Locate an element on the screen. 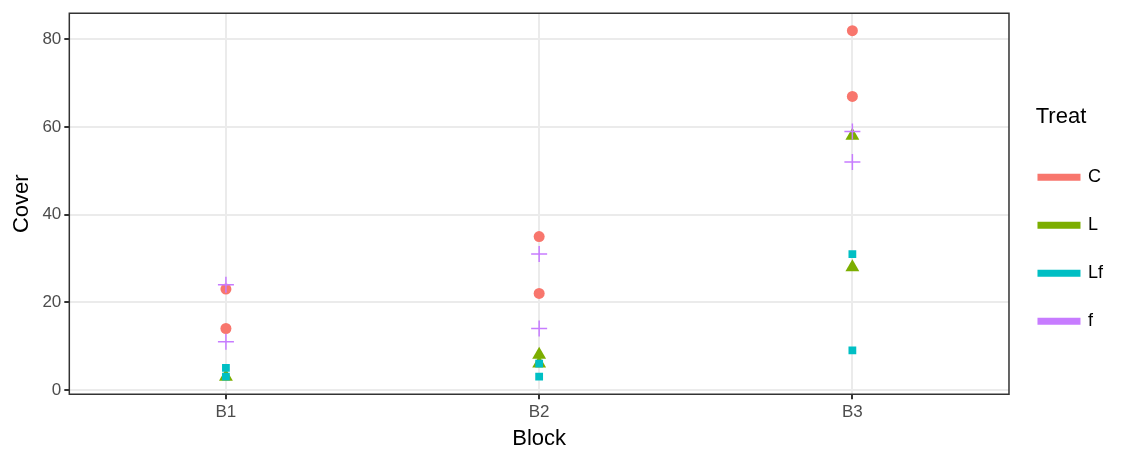 The image size is (1123, 454). legend-label: L is located at coordinates (1092, 224).